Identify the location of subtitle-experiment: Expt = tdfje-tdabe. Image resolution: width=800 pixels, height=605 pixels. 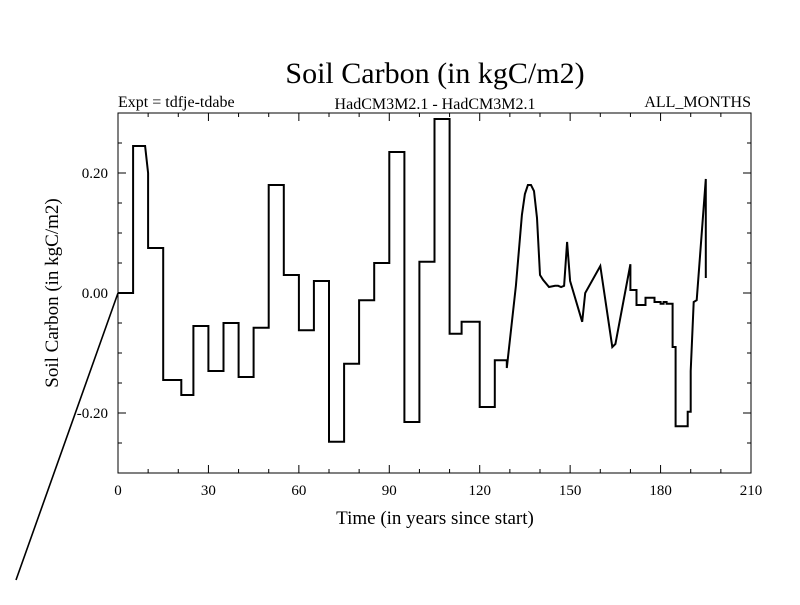
(176, 102).